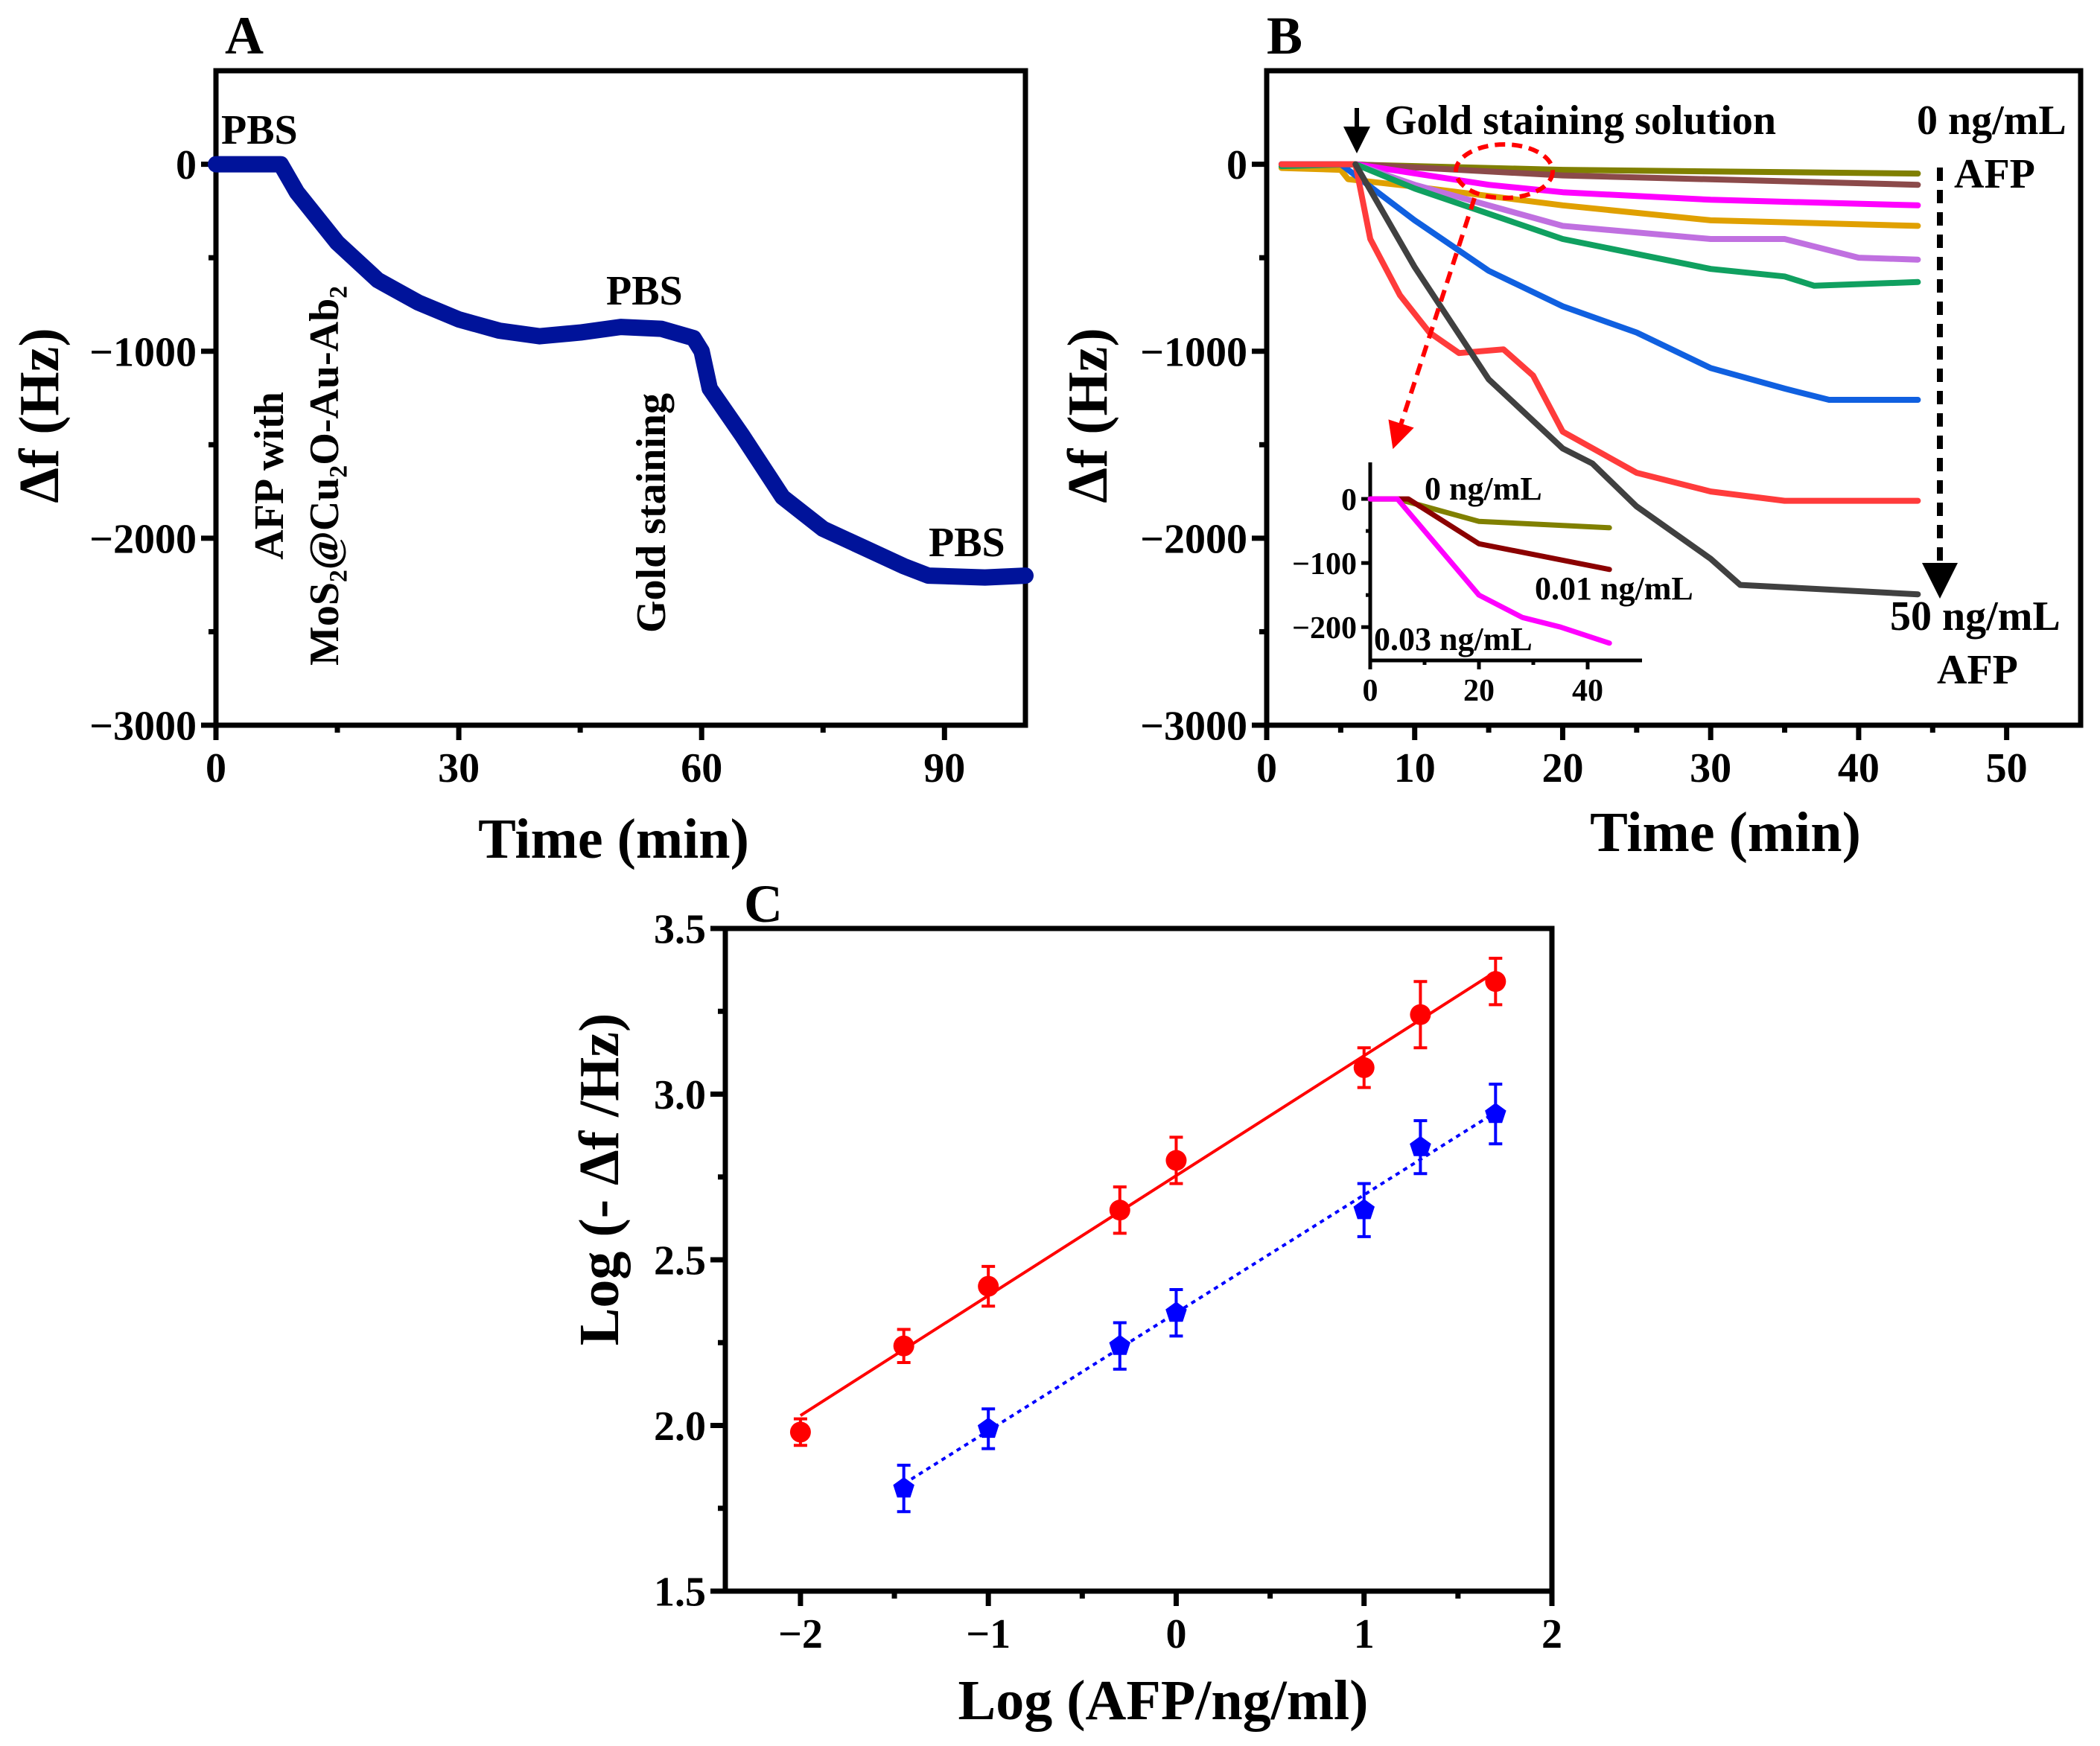  I want to click on panel-b-y-title: Δf (Hz), so click(1088, 415).